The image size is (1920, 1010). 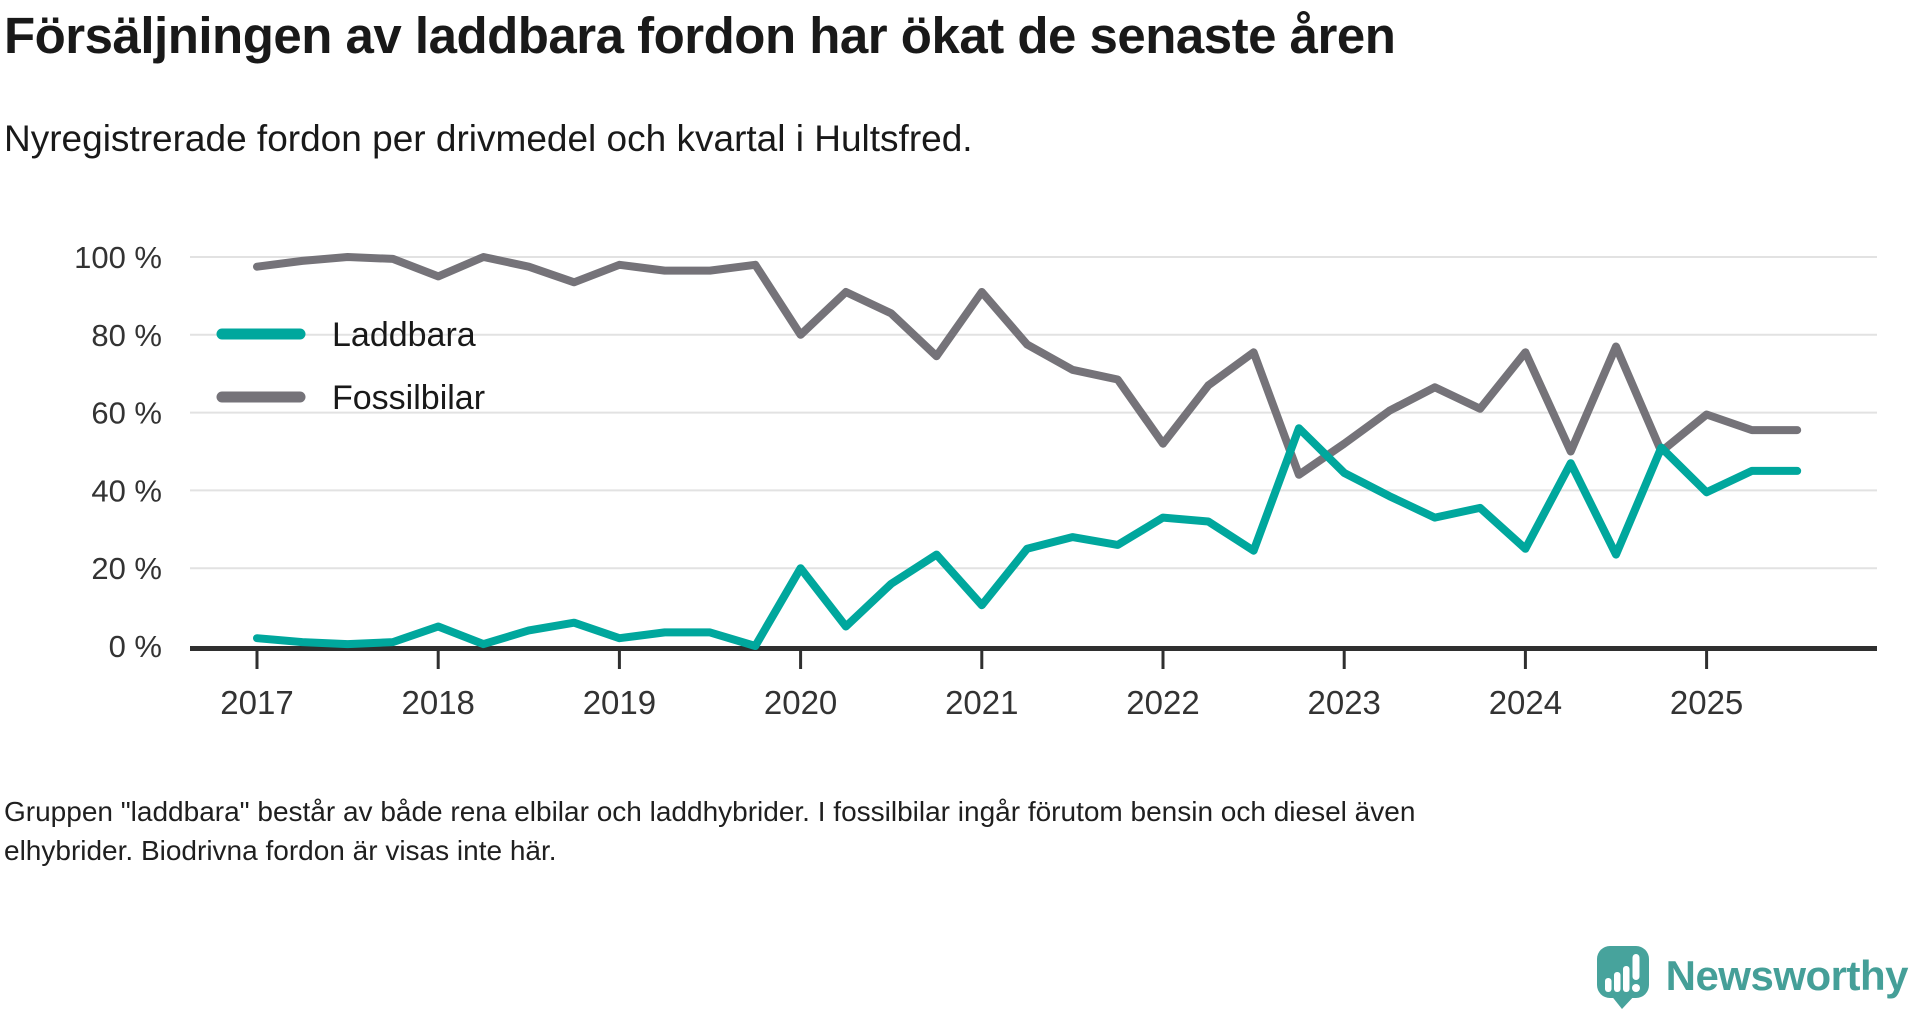 What do you see at coordinates (1622, 977) in the screenshot?
I see `speech-bubble-bar-chart-icon` at bounding box center [1622, 977].